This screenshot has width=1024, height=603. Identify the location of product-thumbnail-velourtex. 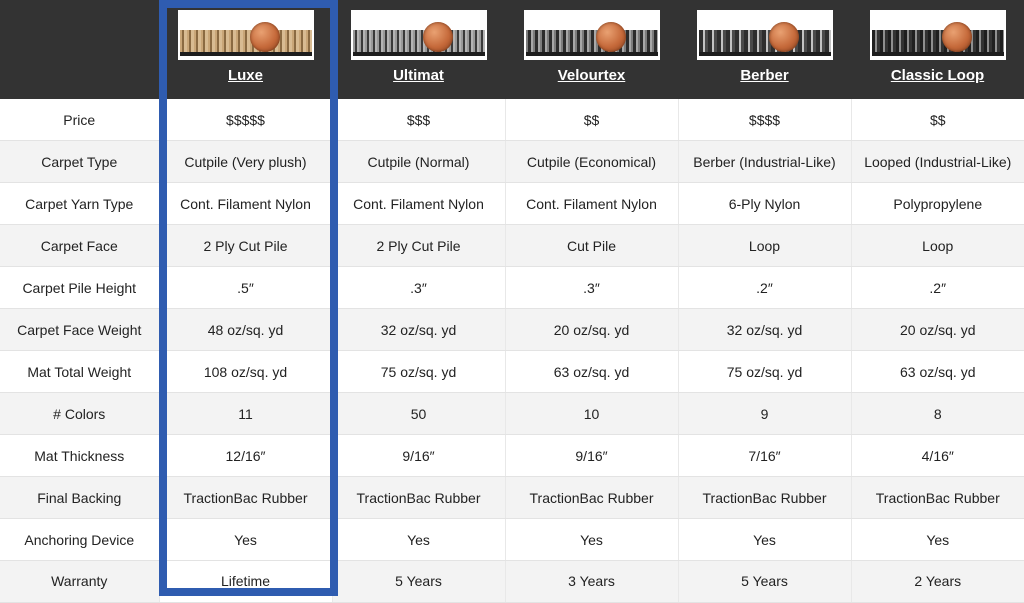
(591, 35).